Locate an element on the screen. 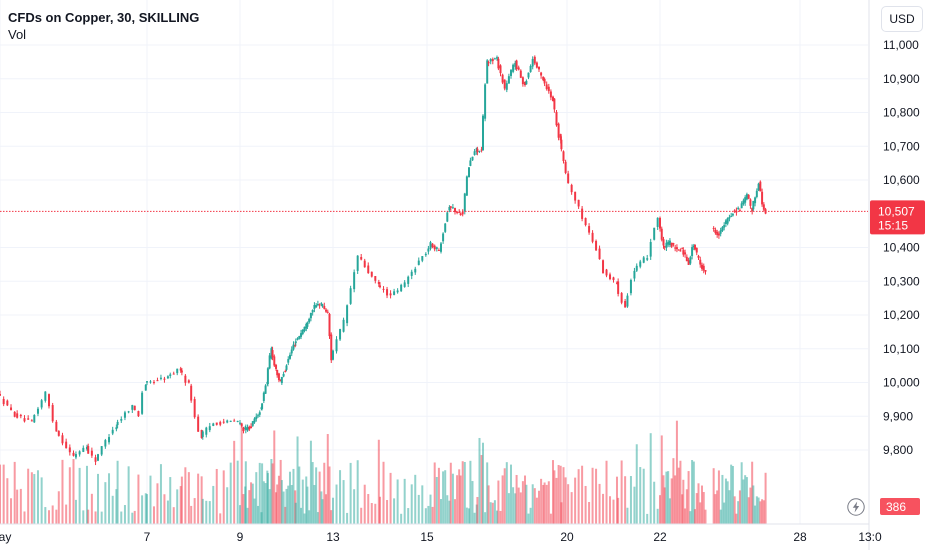  symbol-title: CFDs on Copper, 30, SKILLING is located at coordinates (104, 17).